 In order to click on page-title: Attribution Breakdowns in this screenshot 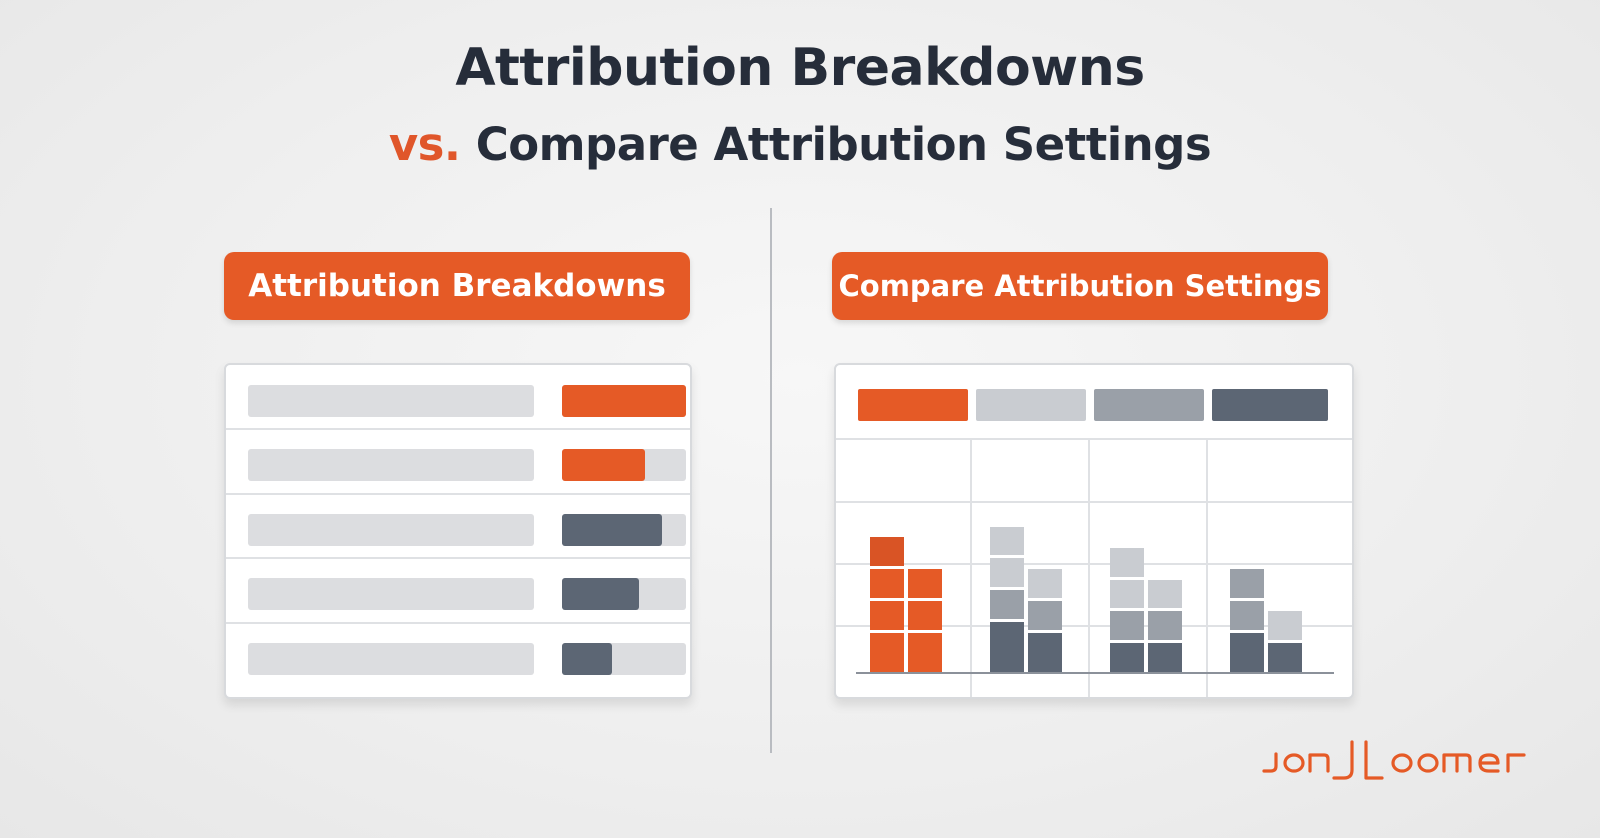, I will do `click(800, 68)`.